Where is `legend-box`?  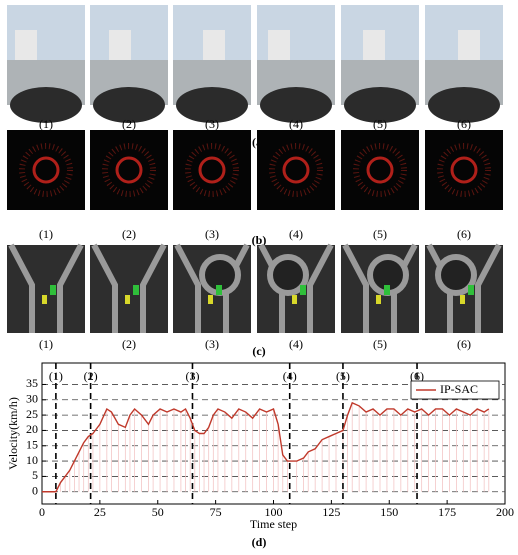
legend-box is located at coordinates (455, 390).